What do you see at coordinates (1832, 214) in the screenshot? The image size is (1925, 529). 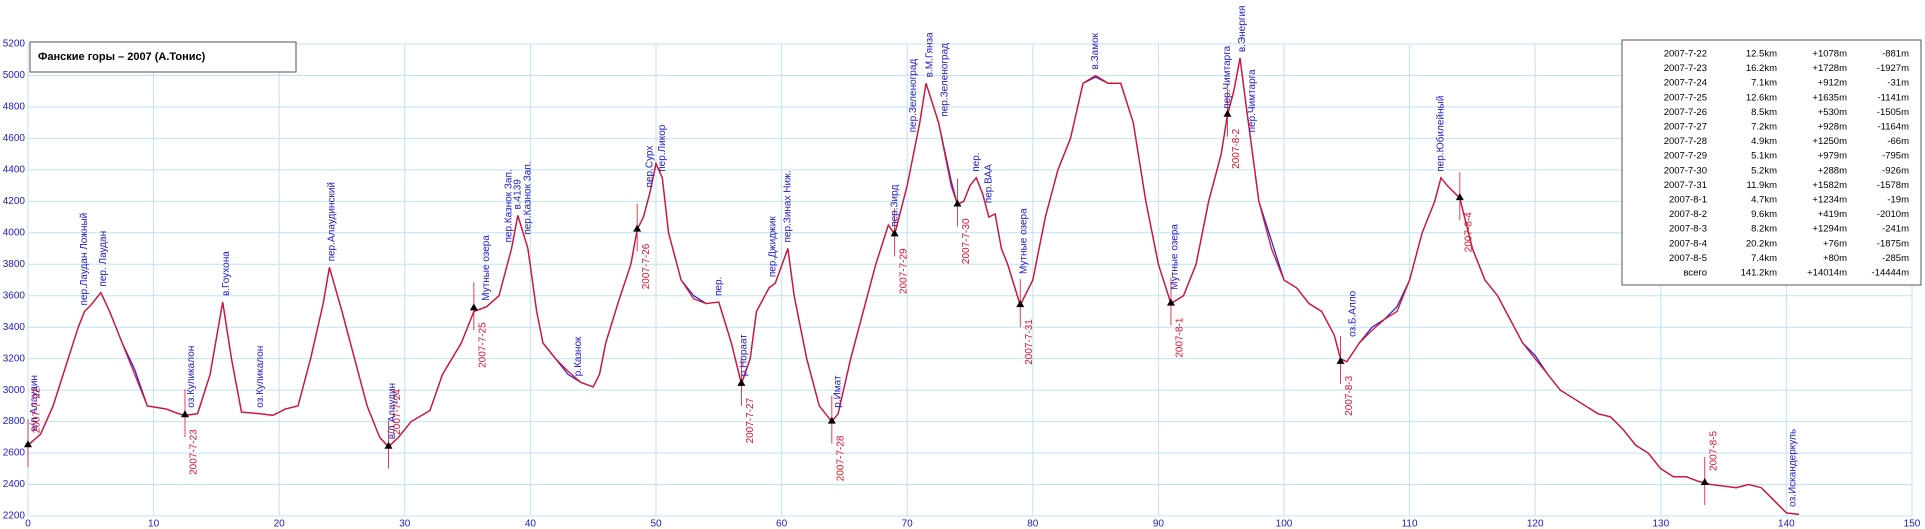 I see `table-cell: +419m` at bounding box center [1832, 214].